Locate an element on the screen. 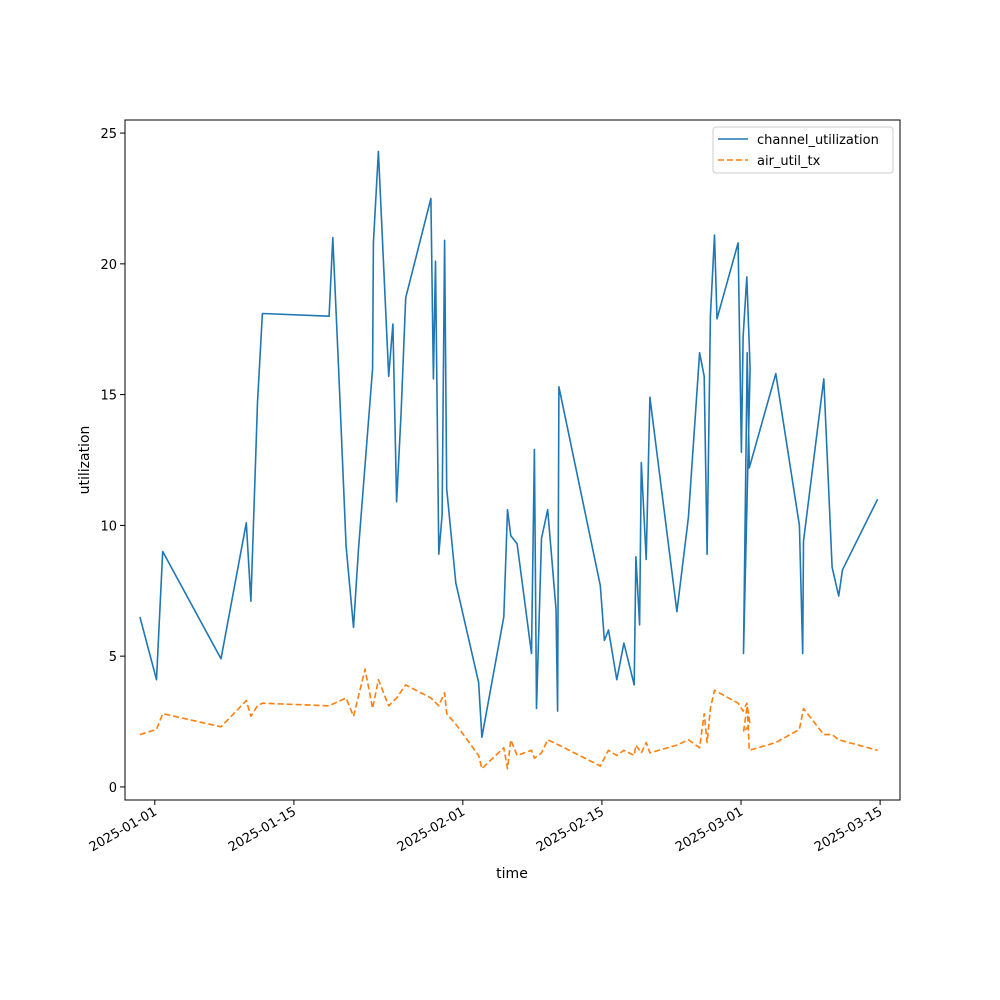 This screenshot has height=1000, width=1000. y-axis: 0 5 10 15 20 25 is located at coordinates (112, 461).